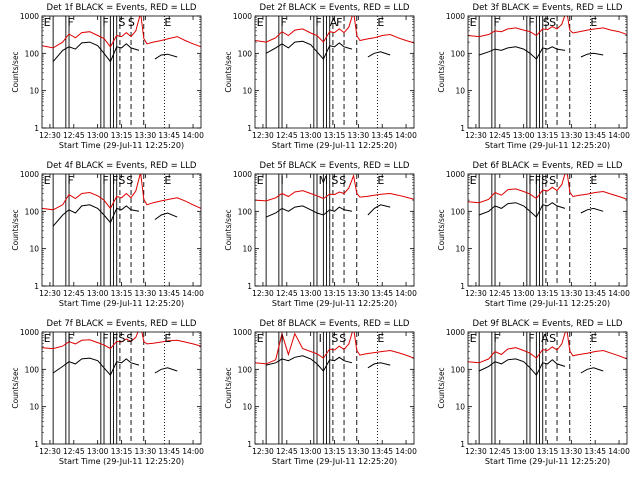 This screenshot has height=485, width=640. I want to click on annotation-label: M, so click(324, 180).